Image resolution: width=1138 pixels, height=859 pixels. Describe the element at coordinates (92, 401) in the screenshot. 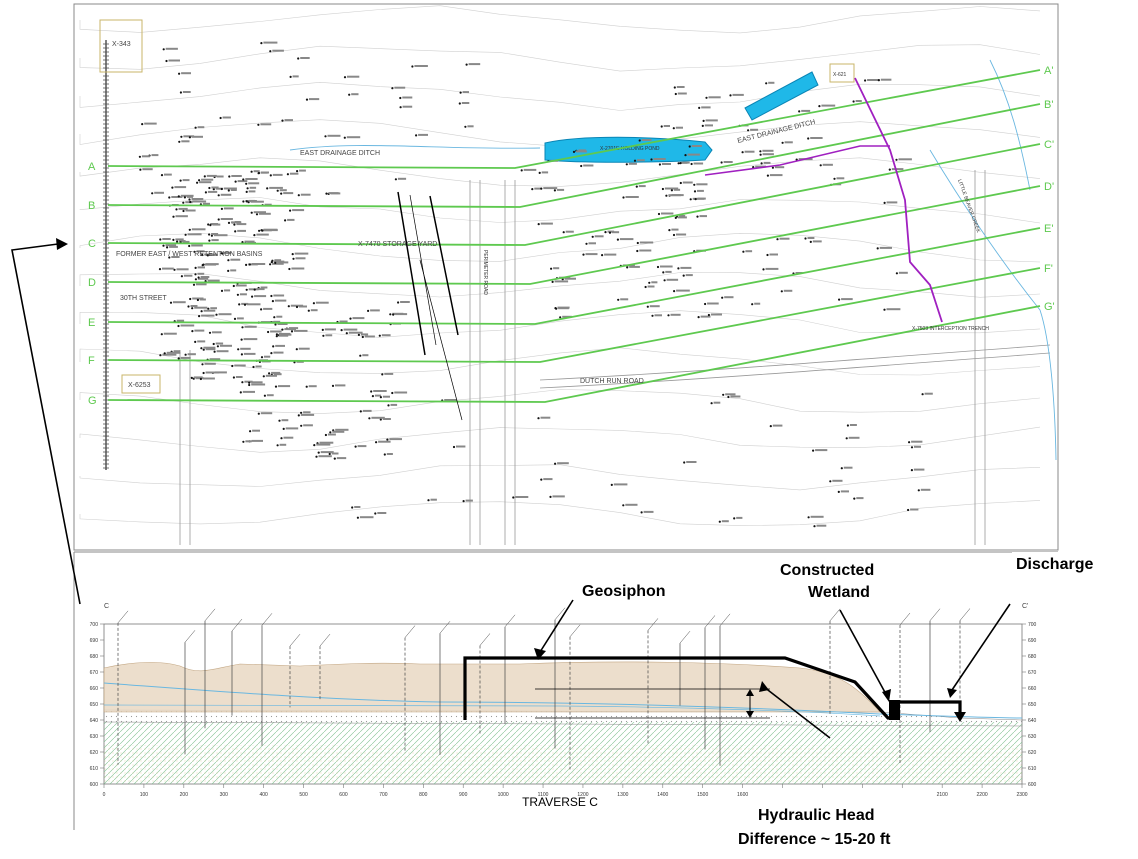

I see `traverse-start-g: G` at that location.